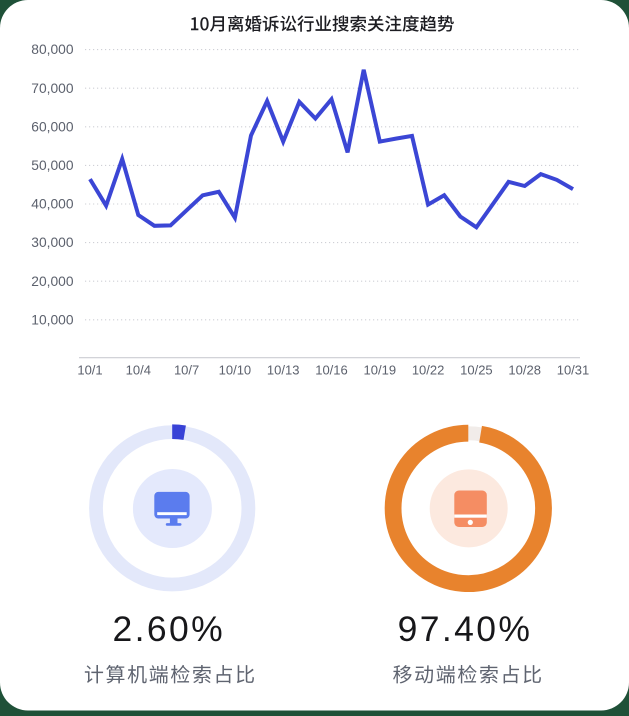 The height and width of the screenshot is (716, 629). Describe the element at coordinates (138, 370) in the screenshot. I see `svg-text: 10/4` at that location.